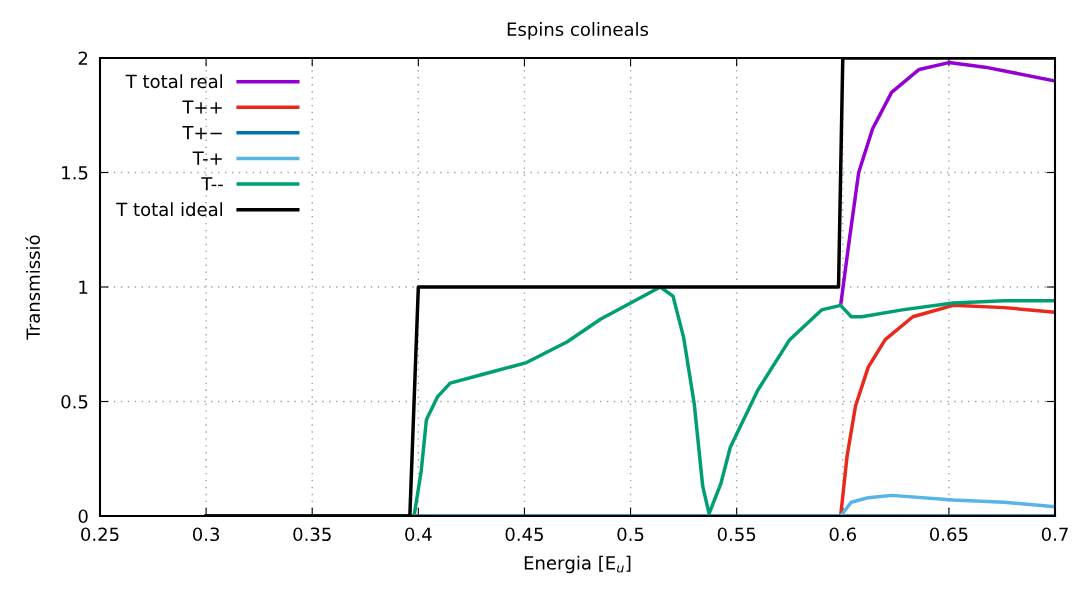 This screenshot has height=603, width=1080. I want to click on legend-label: T++, so click(202, 107).